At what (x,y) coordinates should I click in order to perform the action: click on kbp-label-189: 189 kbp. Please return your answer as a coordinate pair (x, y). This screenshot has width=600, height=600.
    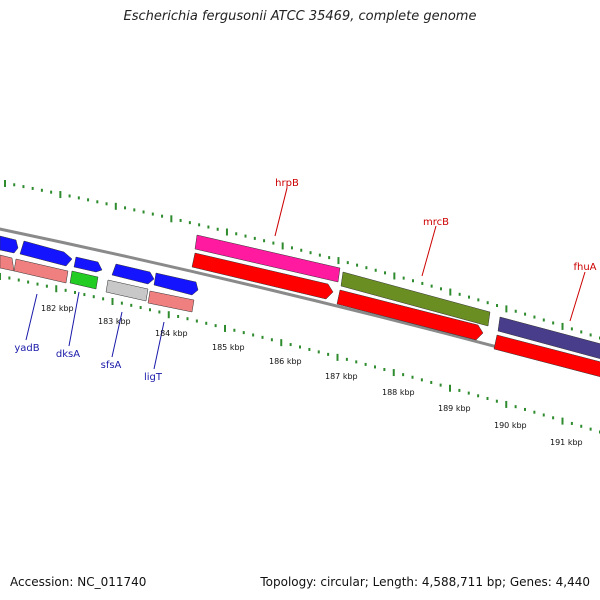
    Looking at the image, I should click on (454, 408).